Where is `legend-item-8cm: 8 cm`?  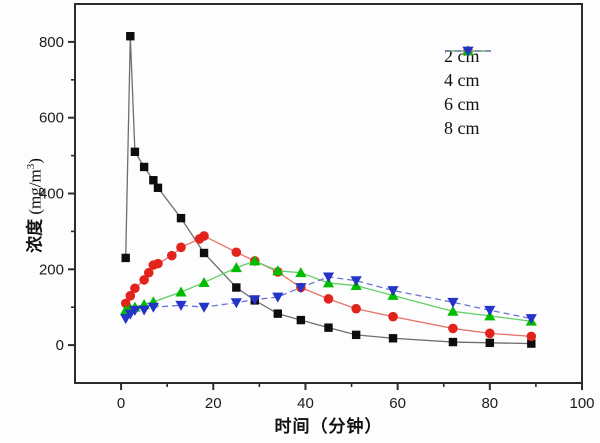
legend-item-8cm: 8 cm is located at coordinates (467, 93).